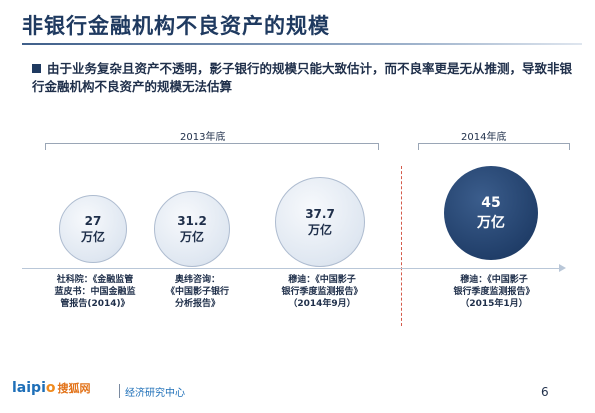 This screenshot has width=595, height=413. I want to click on page-number: 6, so click(545, 392).